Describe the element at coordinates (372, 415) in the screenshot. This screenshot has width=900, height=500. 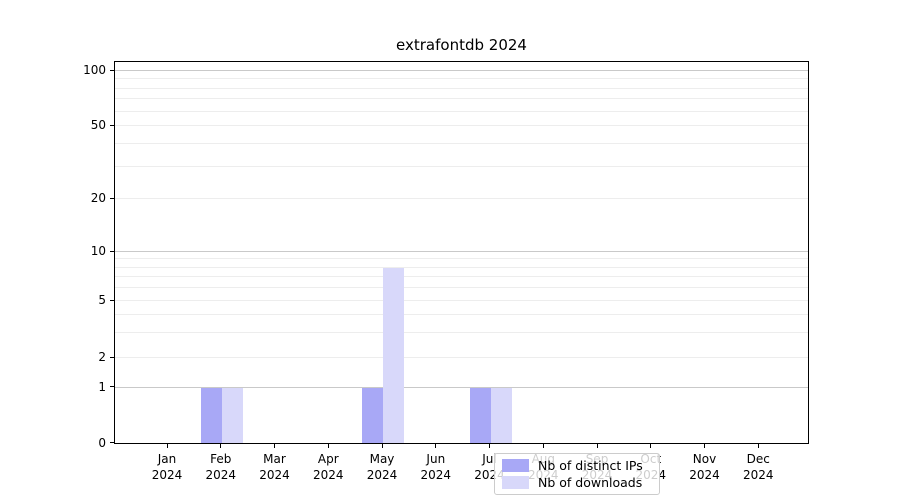
I see `bar-distinct-ips-may` at that location.